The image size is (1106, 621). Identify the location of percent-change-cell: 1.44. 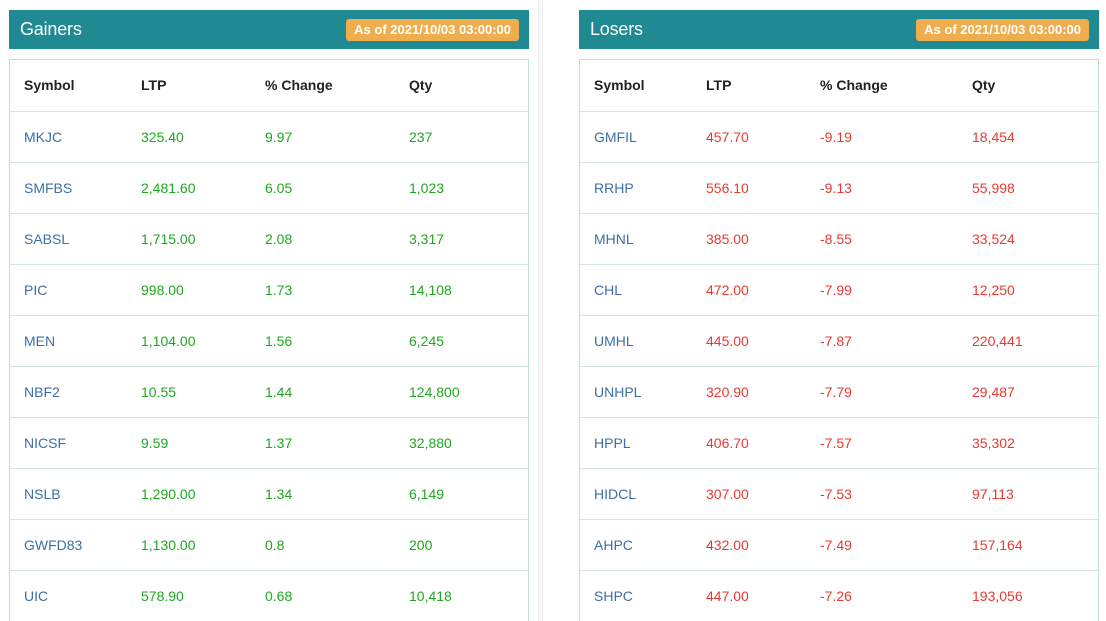
(337, 392).